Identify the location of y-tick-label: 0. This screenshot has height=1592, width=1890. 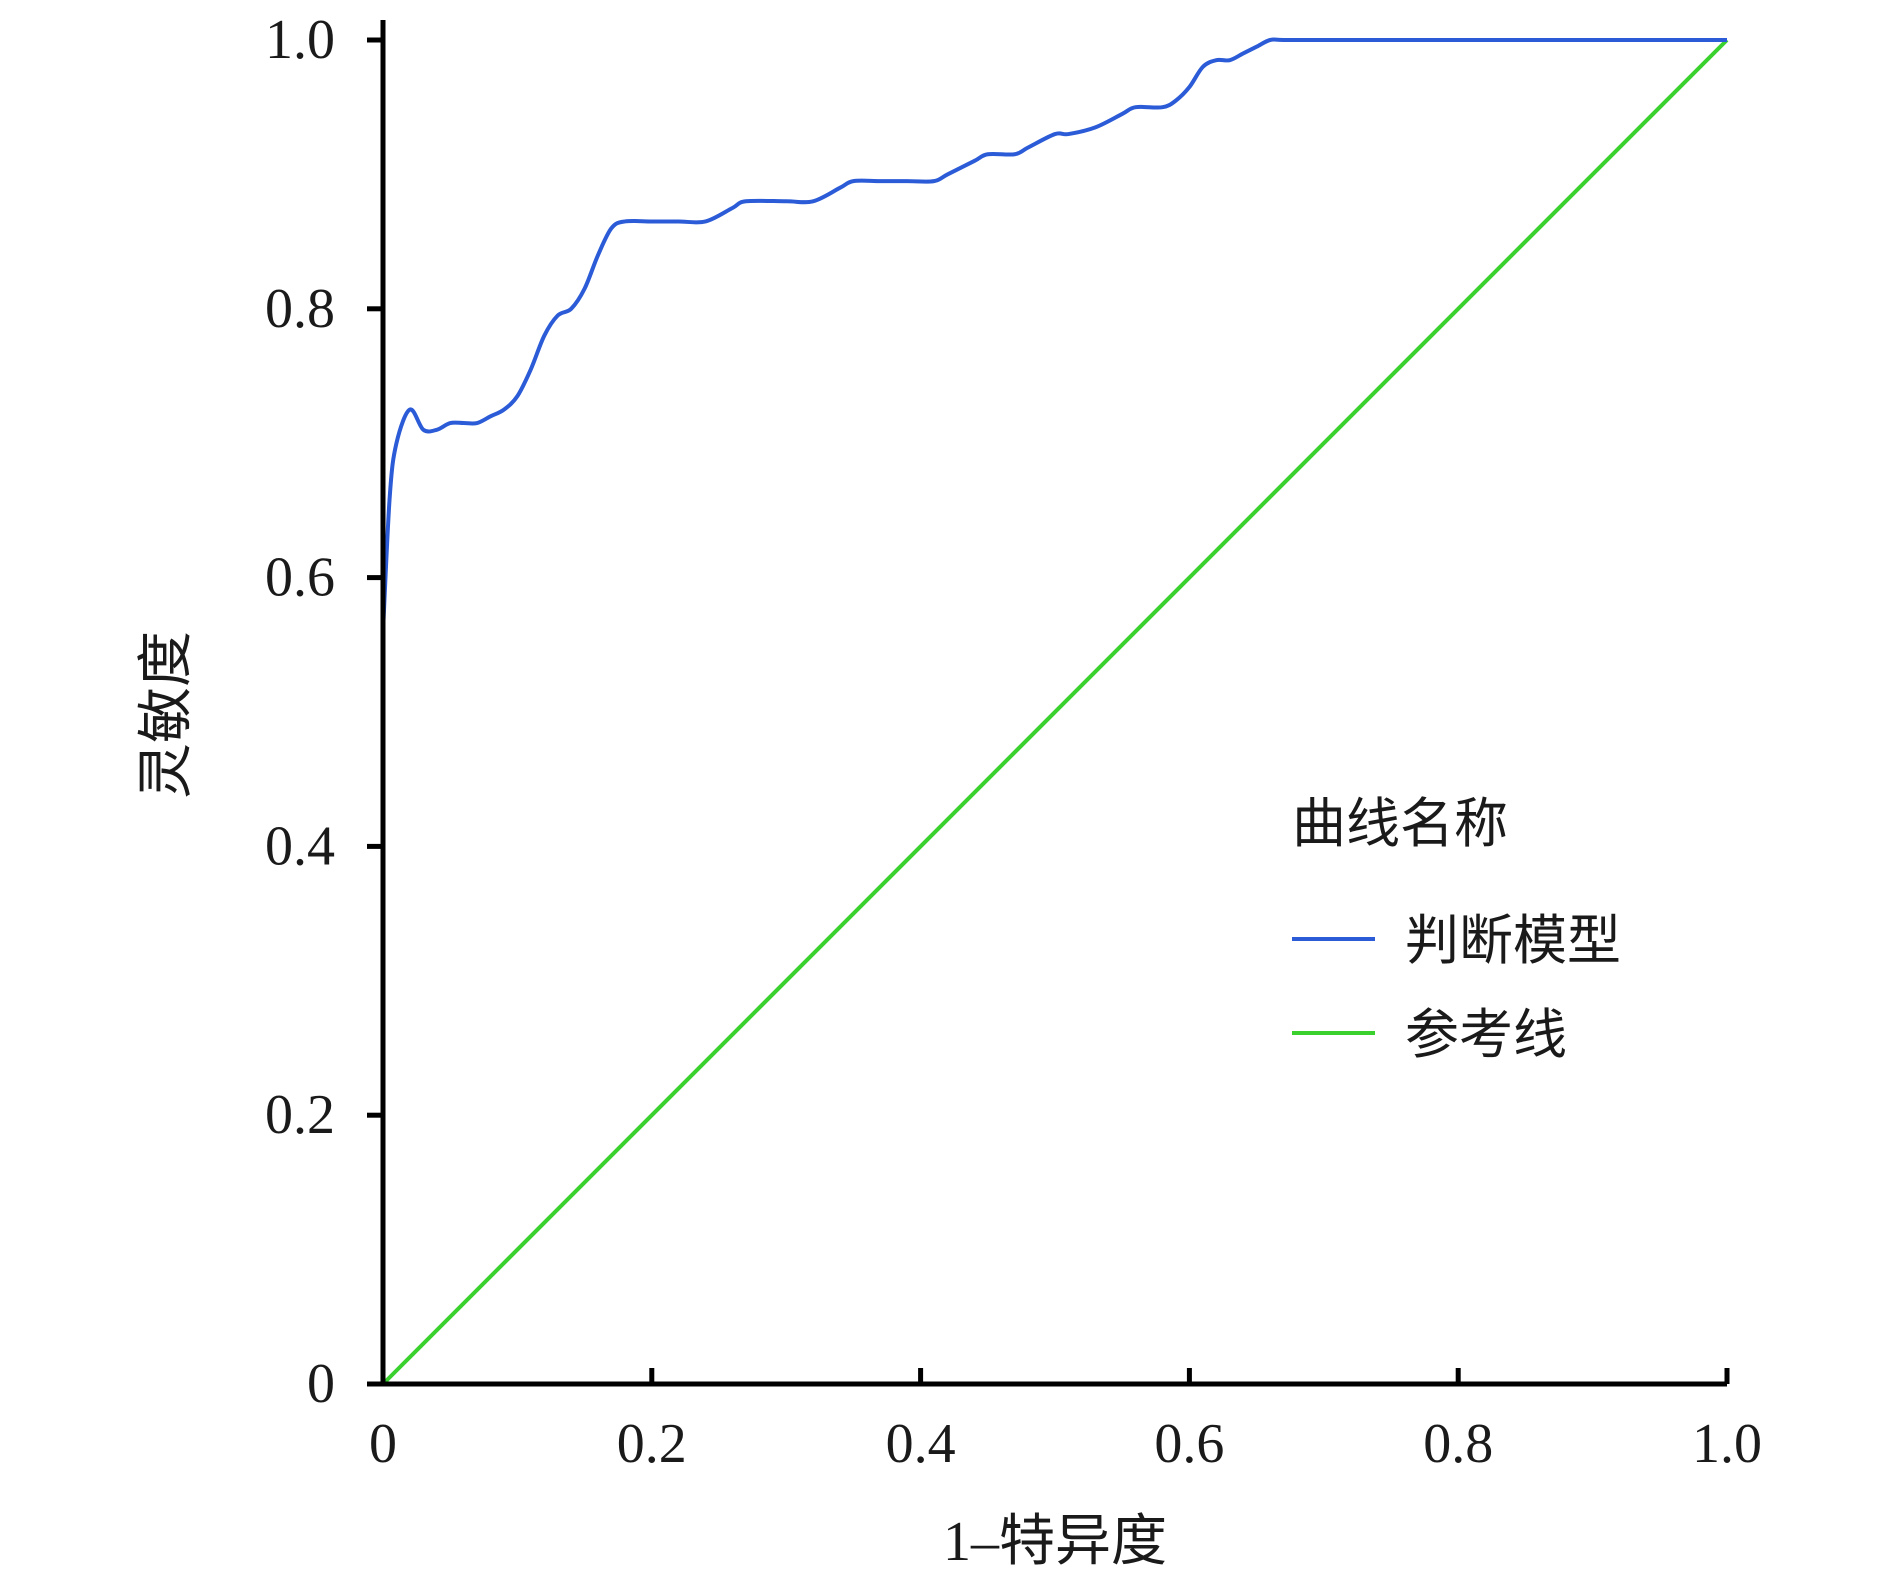
(321, 1384).